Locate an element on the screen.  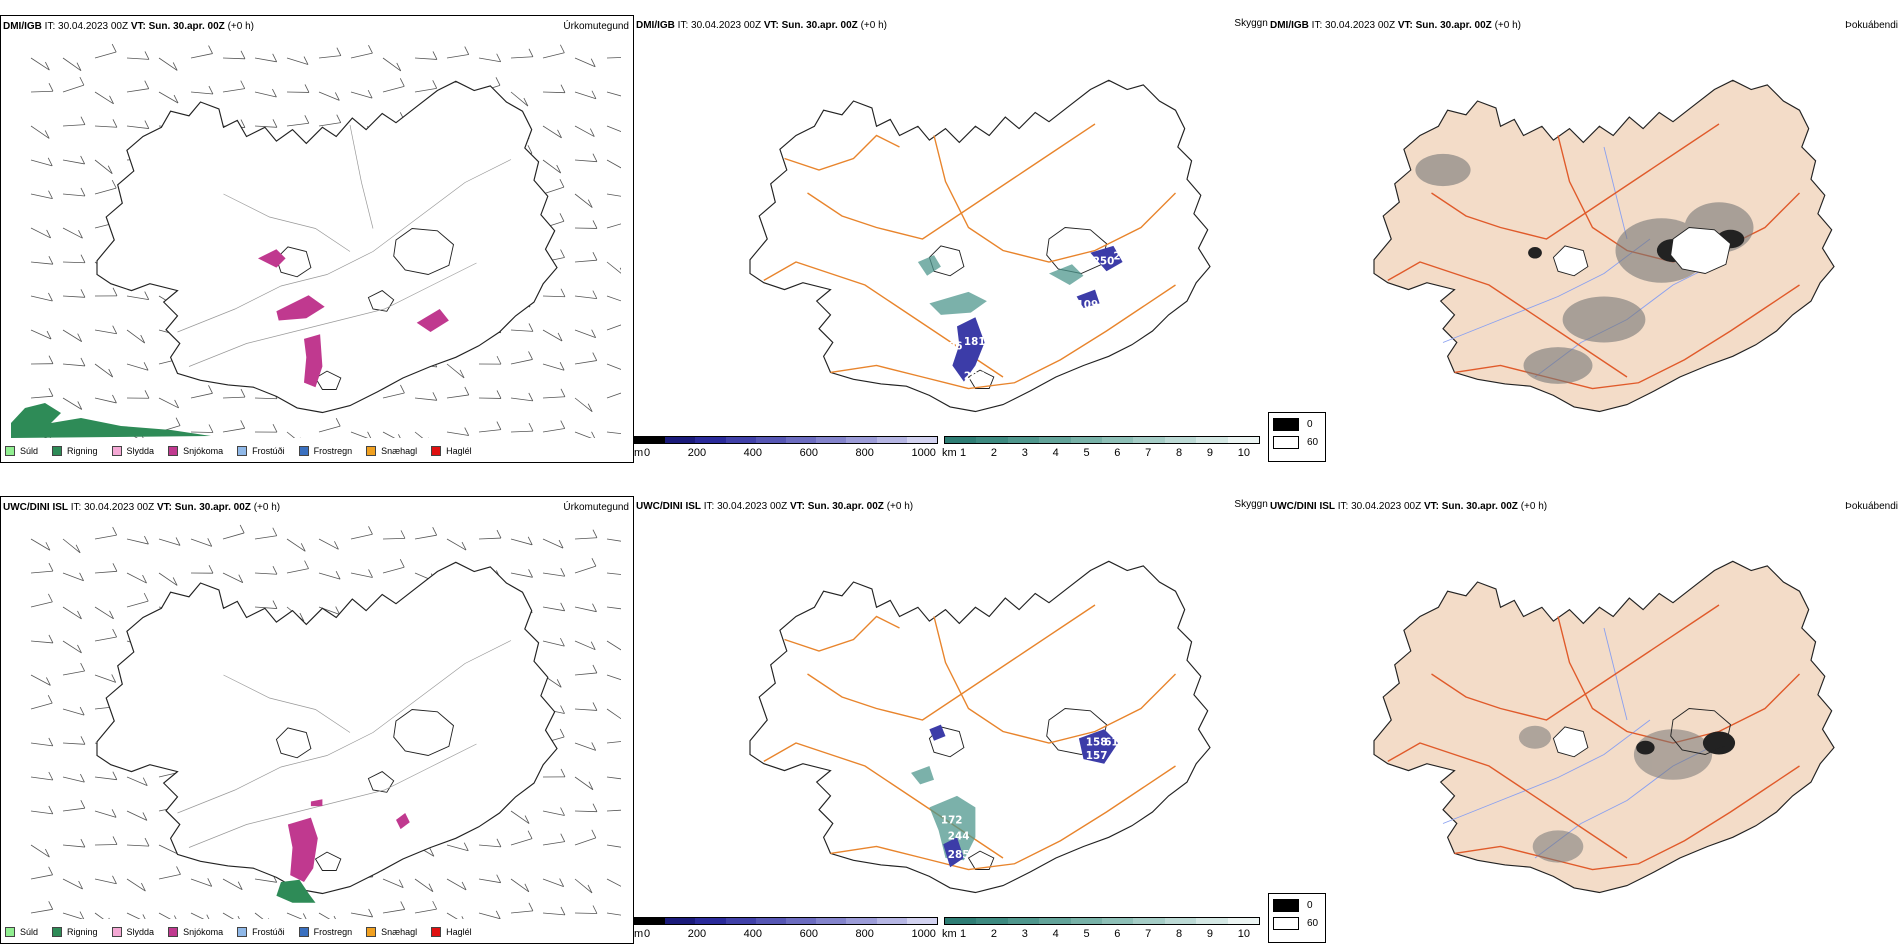
colorbar-ticks-km: 1 2 3 4 5 6 7 8 9 10 is located at coordinates (1105, 453).